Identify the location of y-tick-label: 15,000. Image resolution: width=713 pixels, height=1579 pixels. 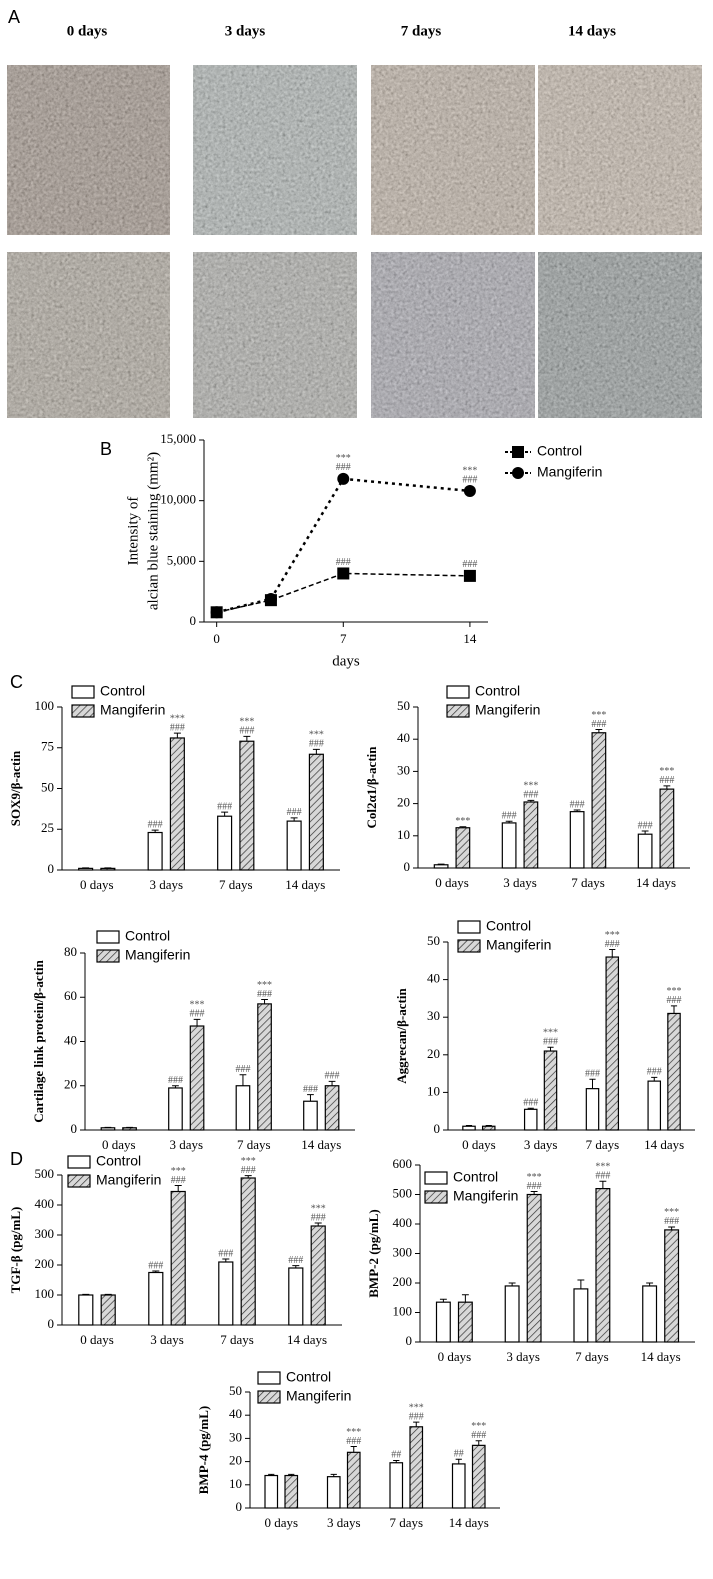
(178, 438).